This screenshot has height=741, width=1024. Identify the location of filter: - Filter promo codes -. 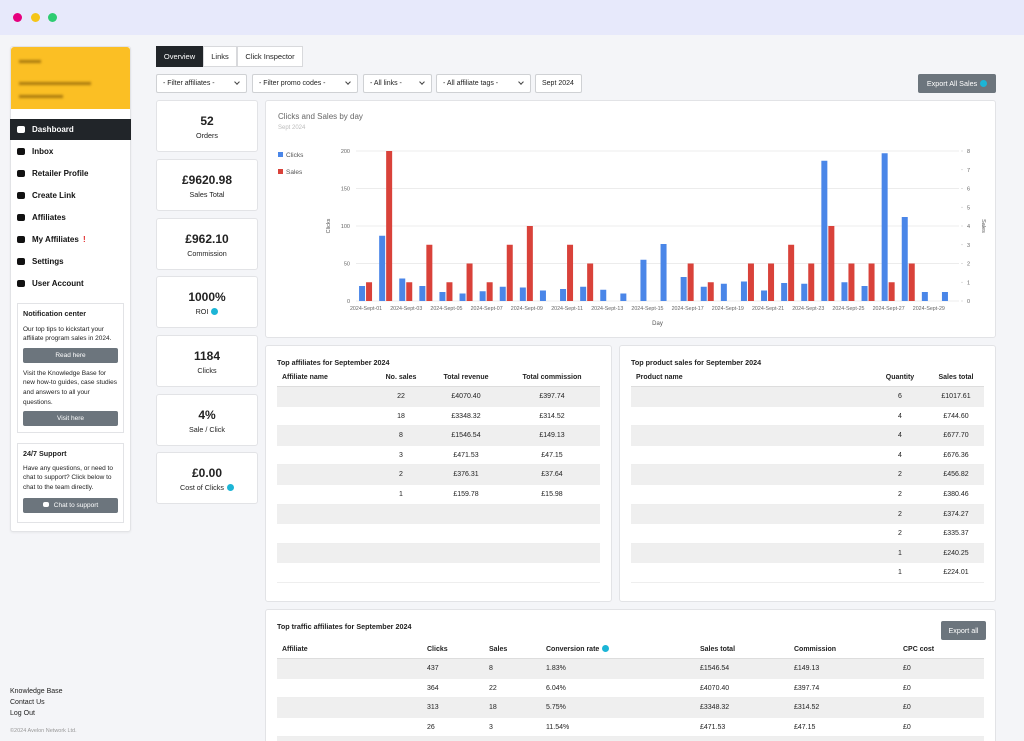
(305, 83).